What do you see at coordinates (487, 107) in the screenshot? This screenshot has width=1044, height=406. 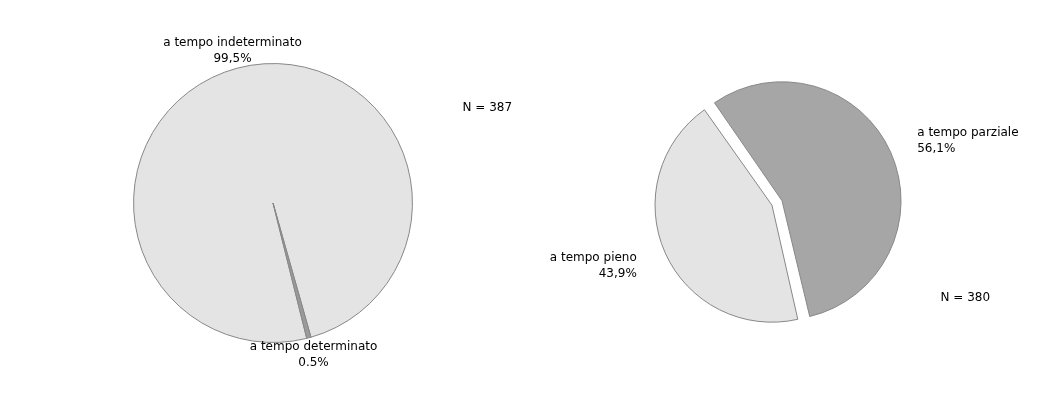 I see `text: N = 387` at bounding box center [487, 107].